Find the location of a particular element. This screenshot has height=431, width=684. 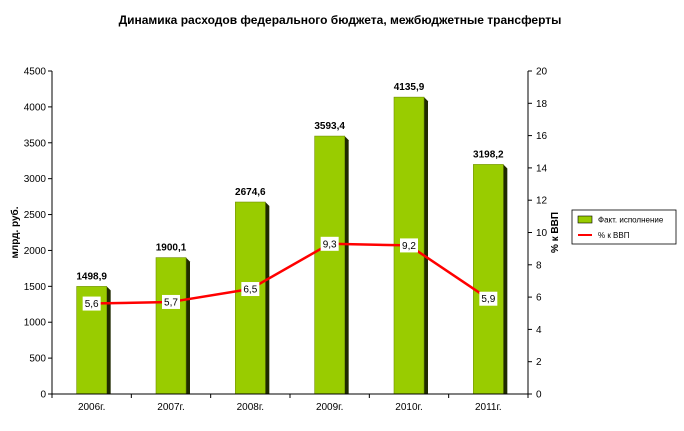

pct-data-label: 5,9 is located at coordinates (488, 299).